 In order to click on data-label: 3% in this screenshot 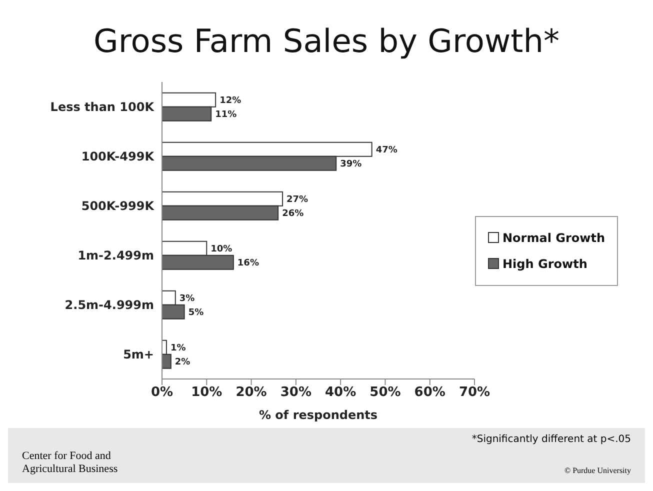, I will do `click(187, 299)`.